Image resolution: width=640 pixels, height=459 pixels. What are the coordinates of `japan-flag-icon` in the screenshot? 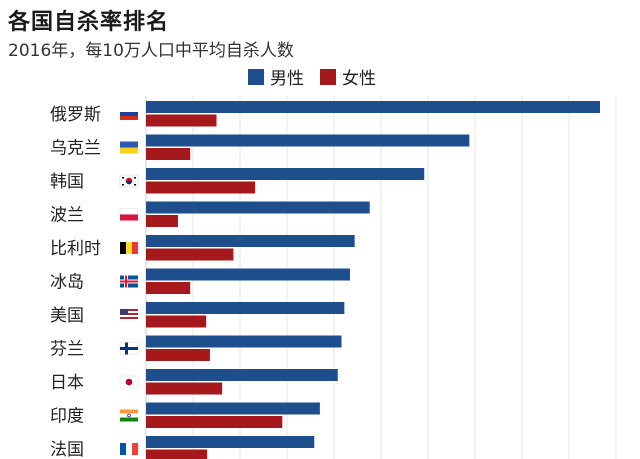 It's located at (129, 382).